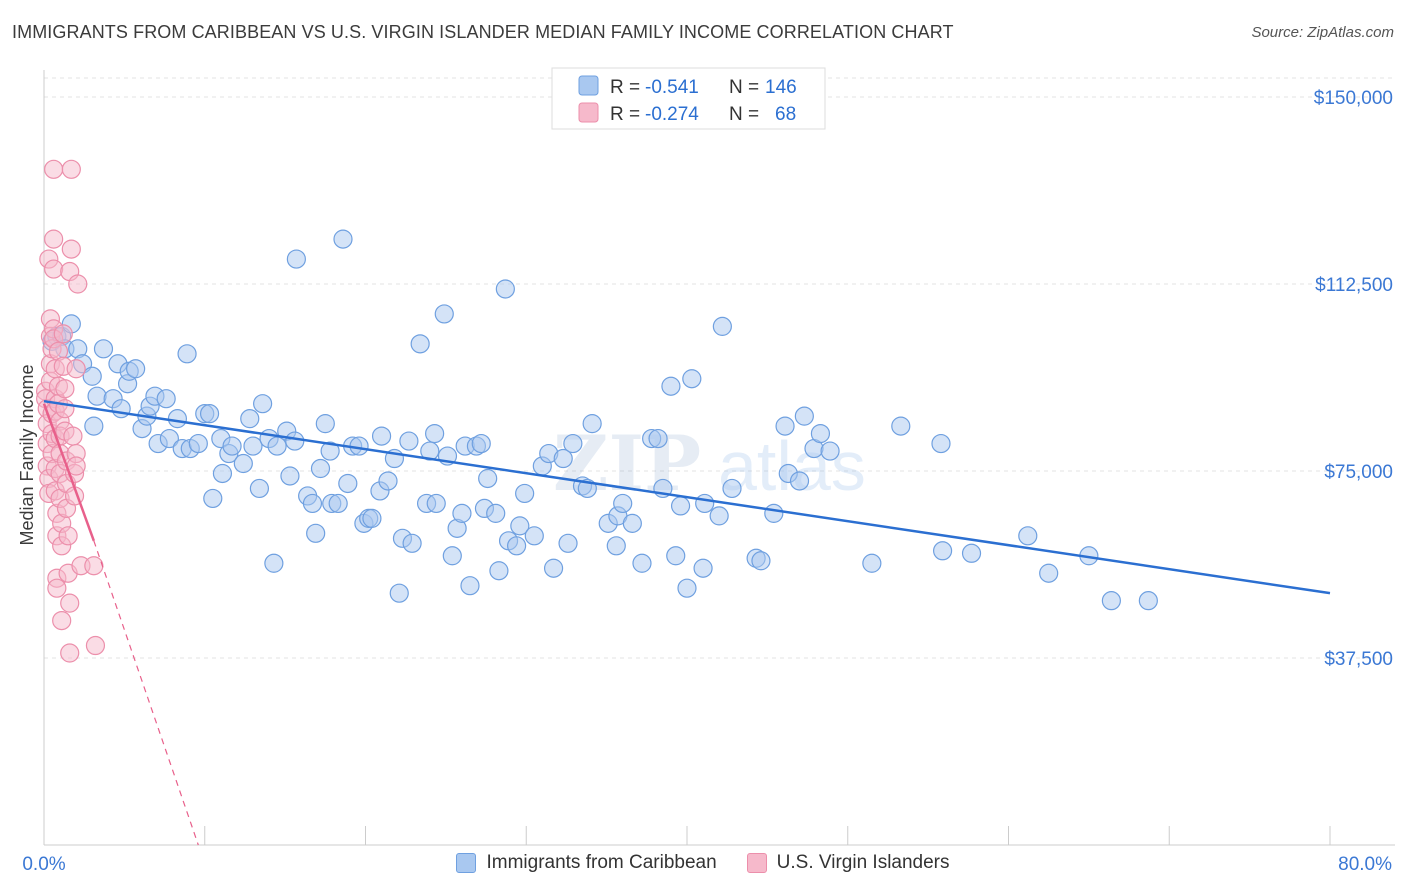  I want to click on legend-swatch-virgin-islanders, so click(756, 863).